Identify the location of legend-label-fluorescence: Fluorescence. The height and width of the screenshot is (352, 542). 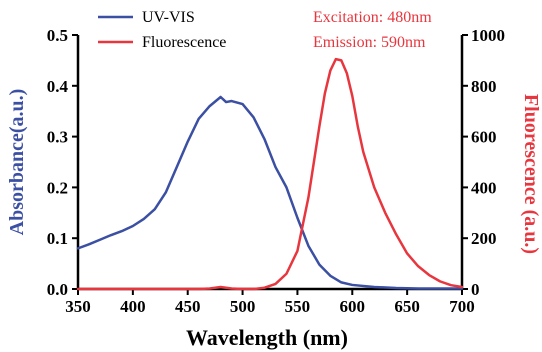
(184, 42).